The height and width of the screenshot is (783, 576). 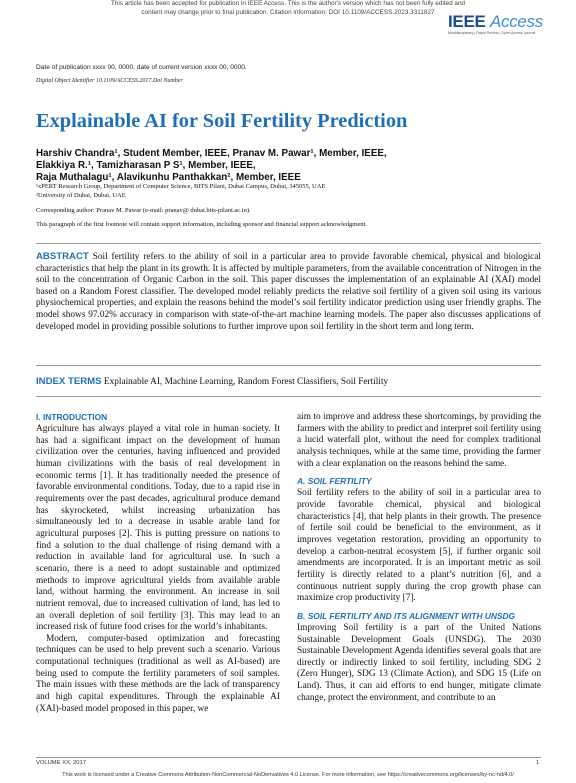 What do you see at coordinates (72, 417) in the screenshot?
I see `section-heading: I. INTRODUCTION` at bounding box center [72, 417].